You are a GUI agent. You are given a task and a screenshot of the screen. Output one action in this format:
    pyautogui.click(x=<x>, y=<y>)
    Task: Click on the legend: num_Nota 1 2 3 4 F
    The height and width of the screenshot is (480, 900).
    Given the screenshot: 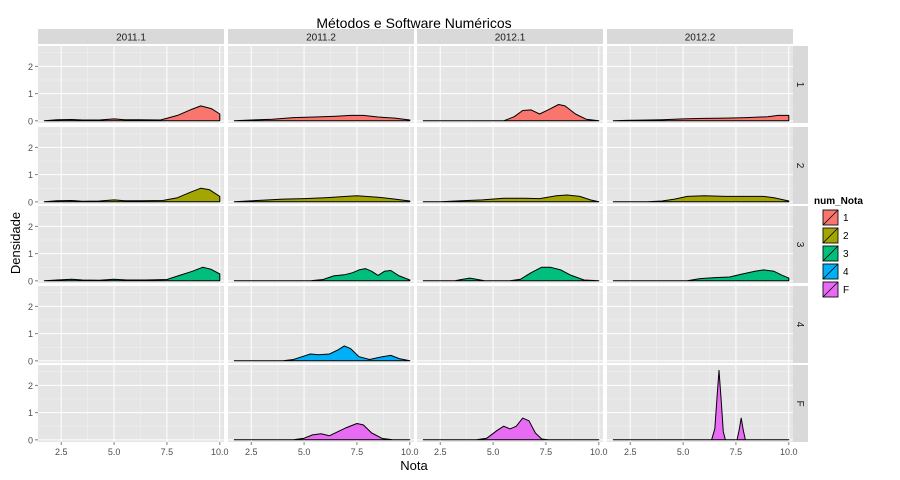 What is the action you would take?
    pyautogui.click(x=838, y=247)
    